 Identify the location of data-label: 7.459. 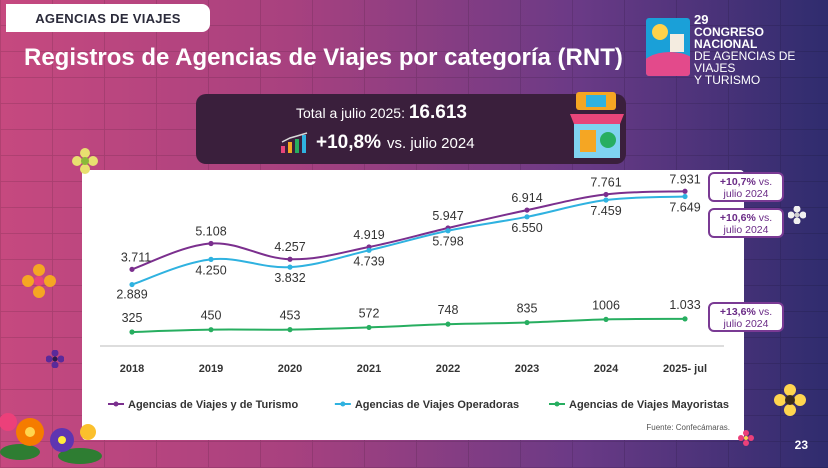
(605, 211).